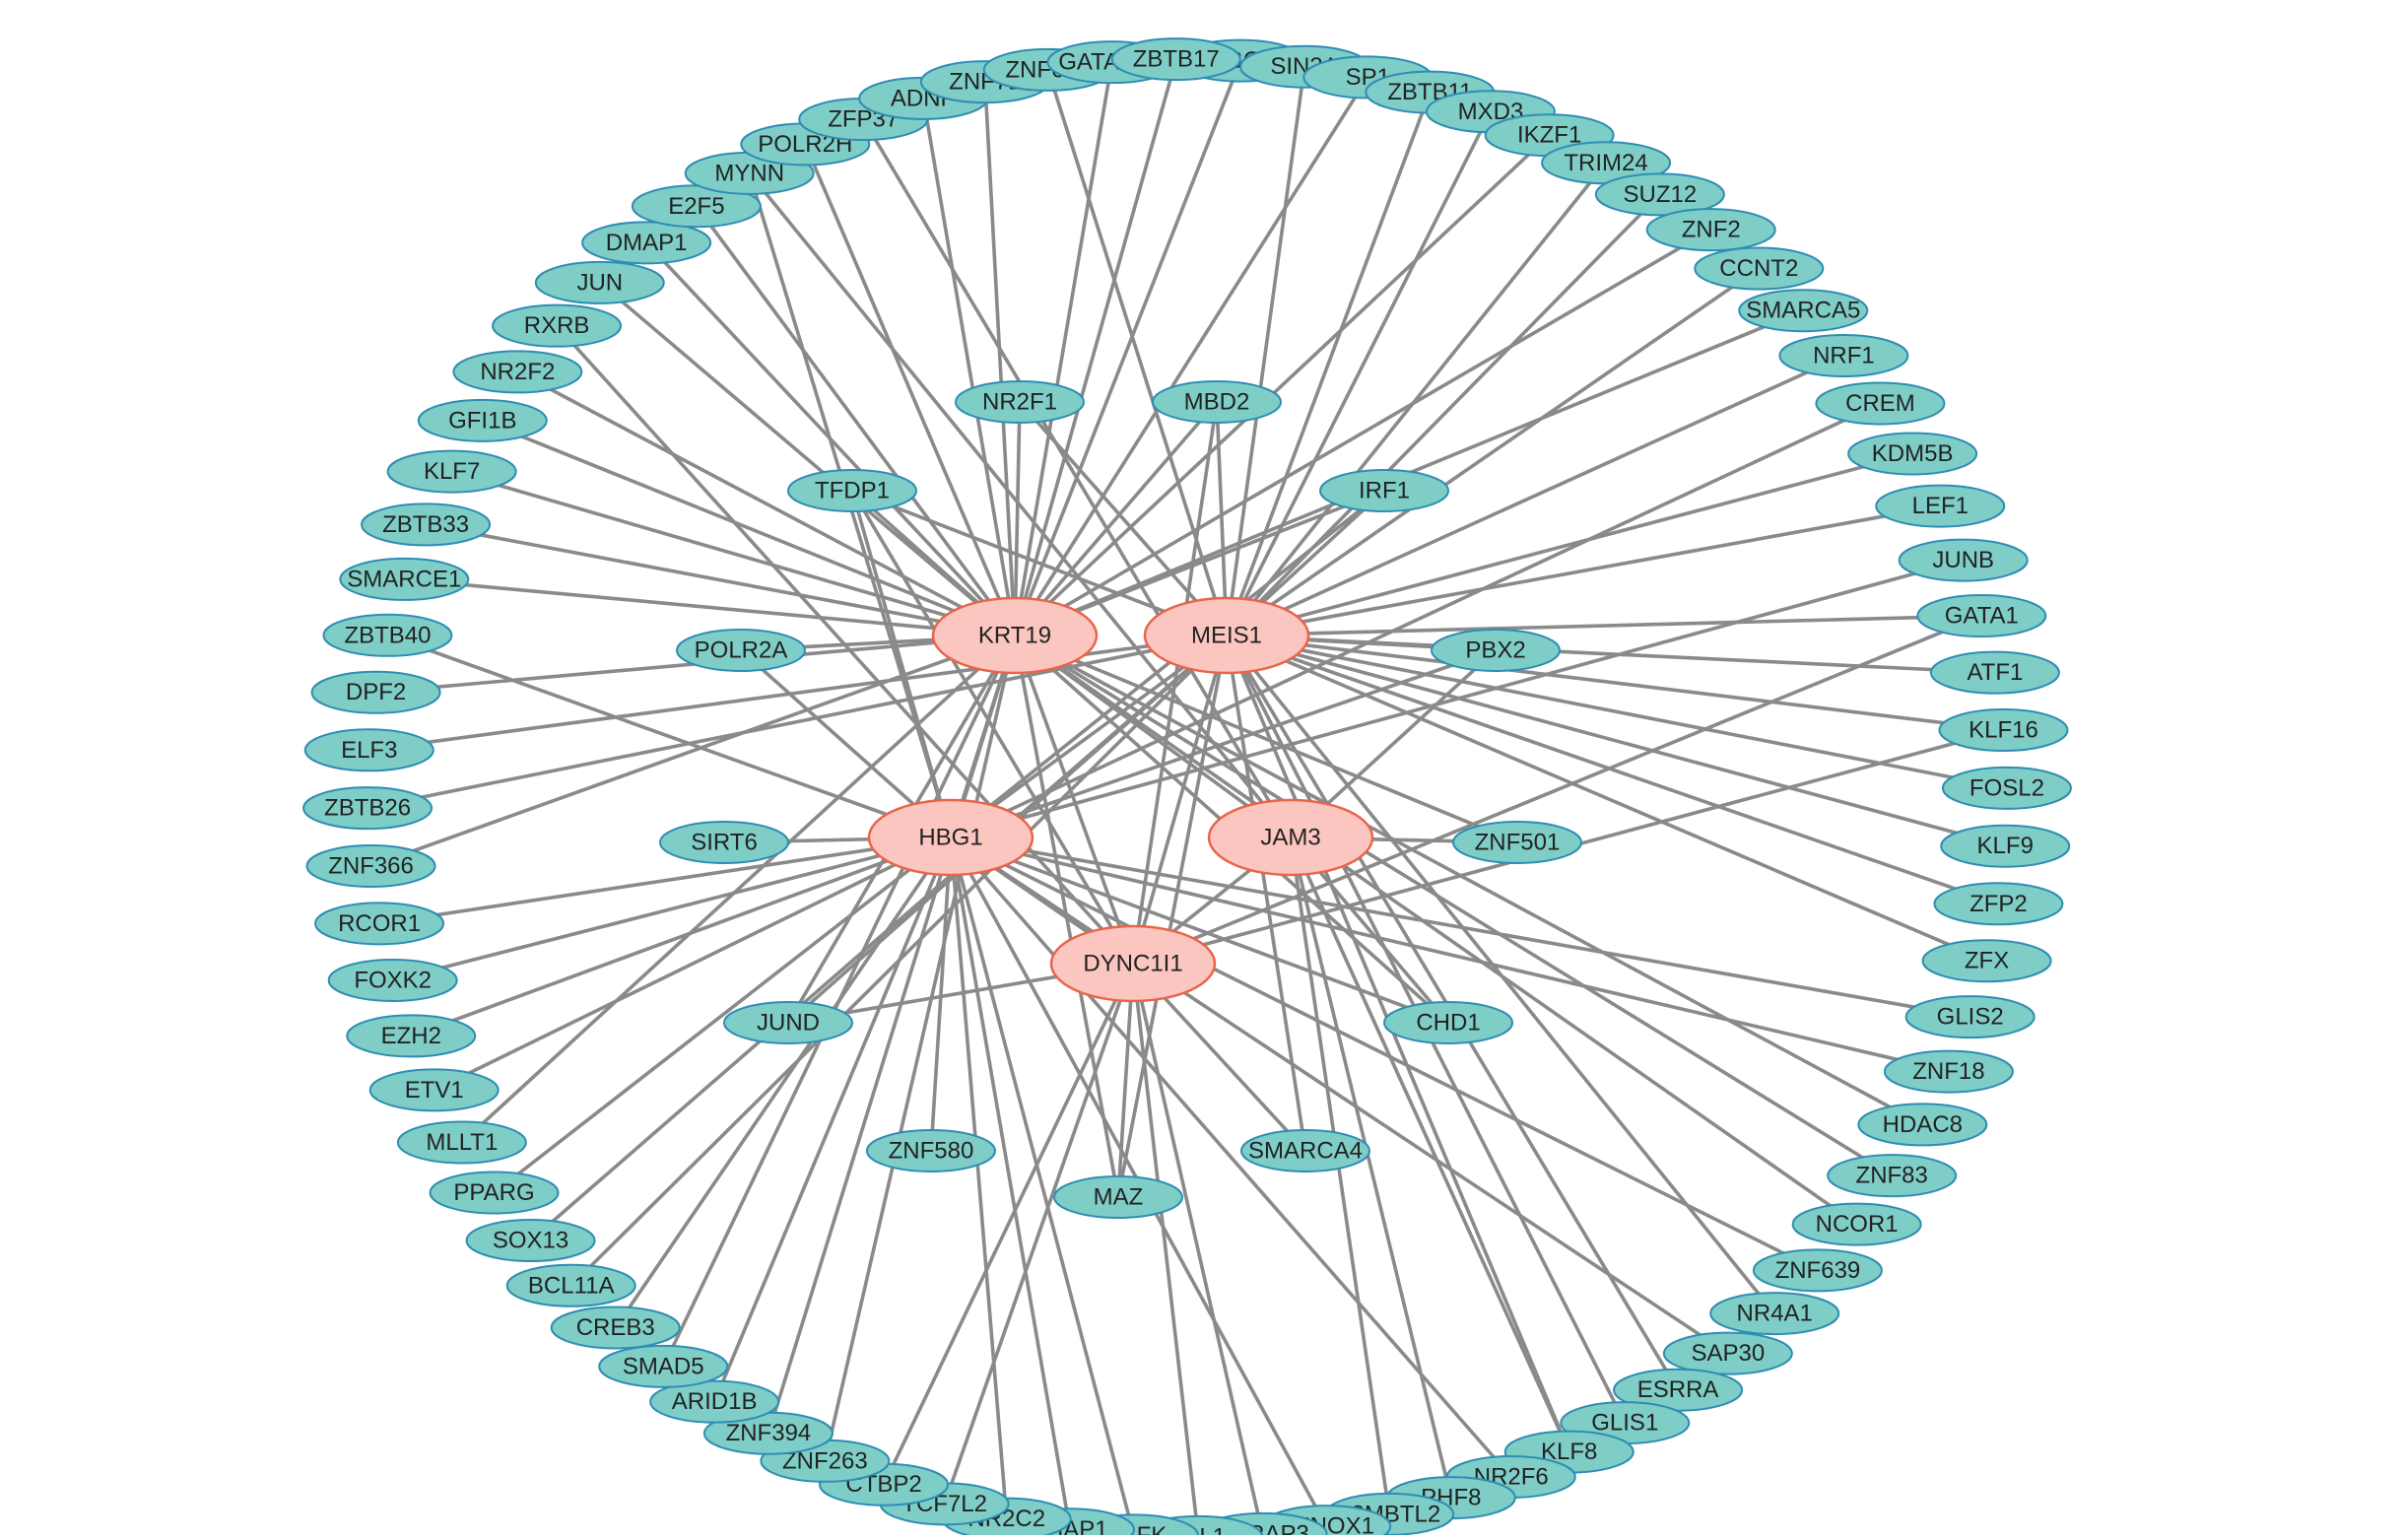 The image size is (2402, 1540). I want to click on node-label: IRF1, so click(1384, 491).